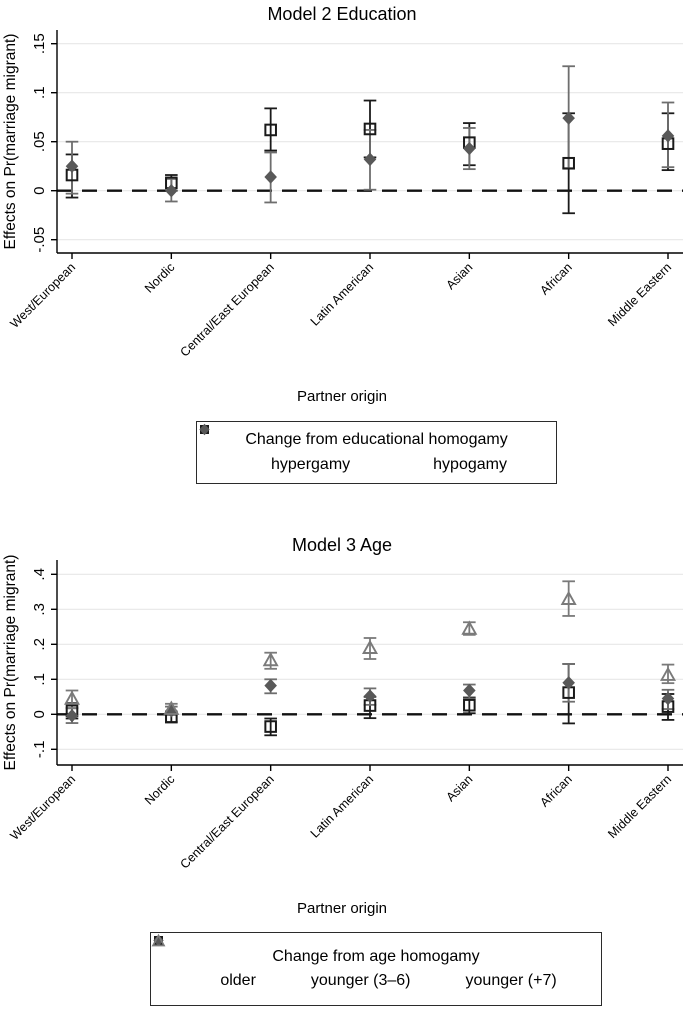 Image resolution: width=685 pixels, height=1014 pixels. I want to click on younger-3-6-diamond-icon, so click(227, 961).